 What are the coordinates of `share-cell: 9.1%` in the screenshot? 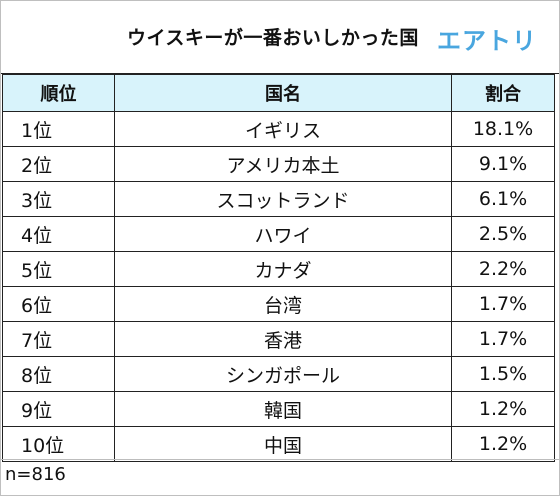 It's located at (503, 164).